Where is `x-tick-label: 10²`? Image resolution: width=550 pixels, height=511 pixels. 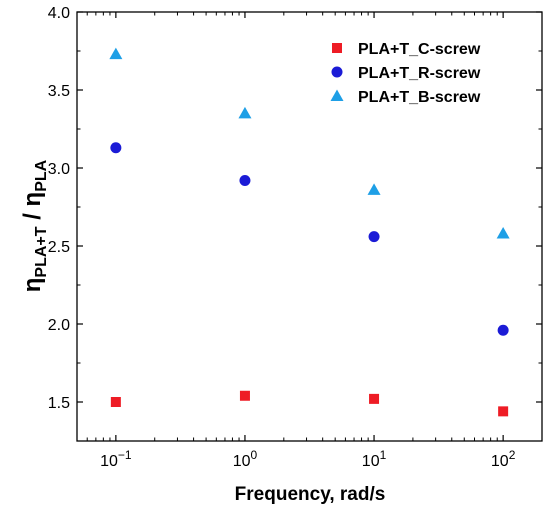 x-tick-label: 10² is located at coordinates (503, 459).